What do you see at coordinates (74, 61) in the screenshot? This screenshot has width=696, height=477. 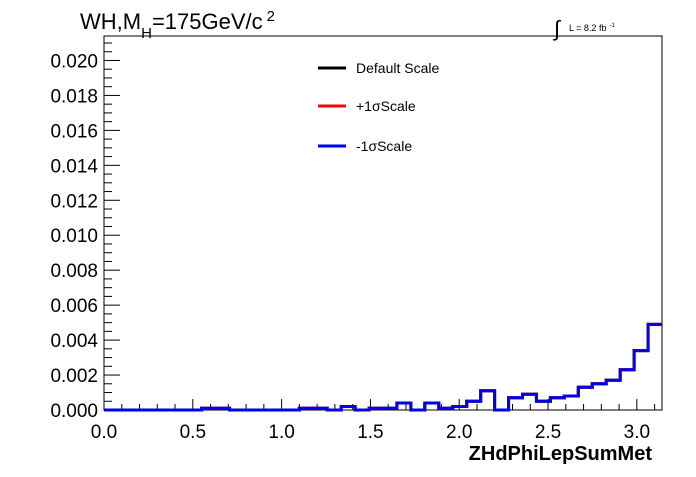 I see `y-tick-label: 0.020` at bounding box center [74, 61].